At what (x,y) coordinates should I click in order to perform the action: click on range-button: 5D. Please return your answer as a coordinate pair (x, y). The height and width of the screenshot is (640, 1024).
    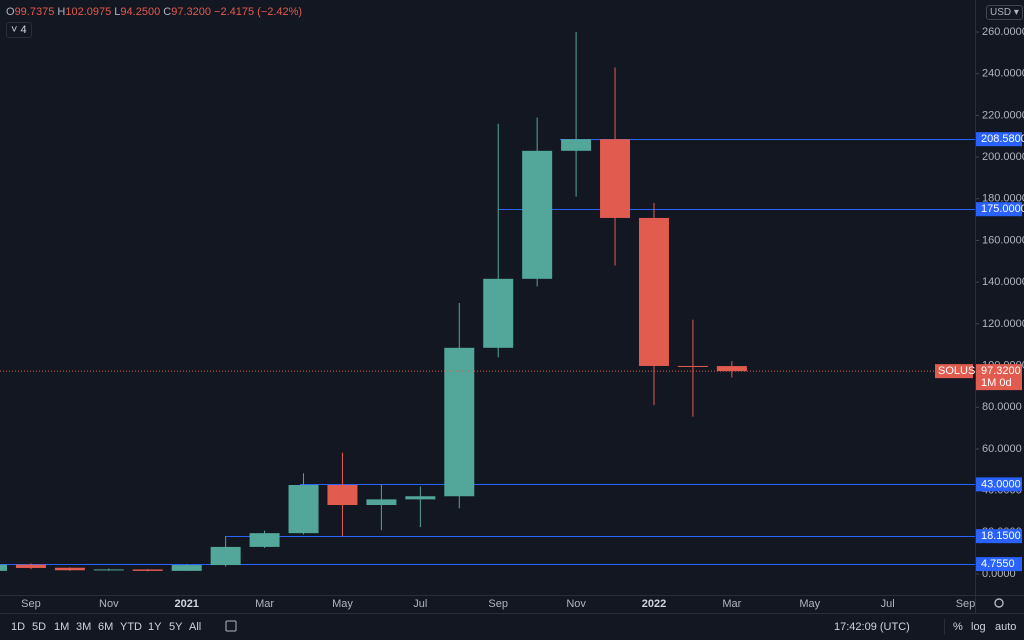
    Looking at the image, I should click on (39, 627).